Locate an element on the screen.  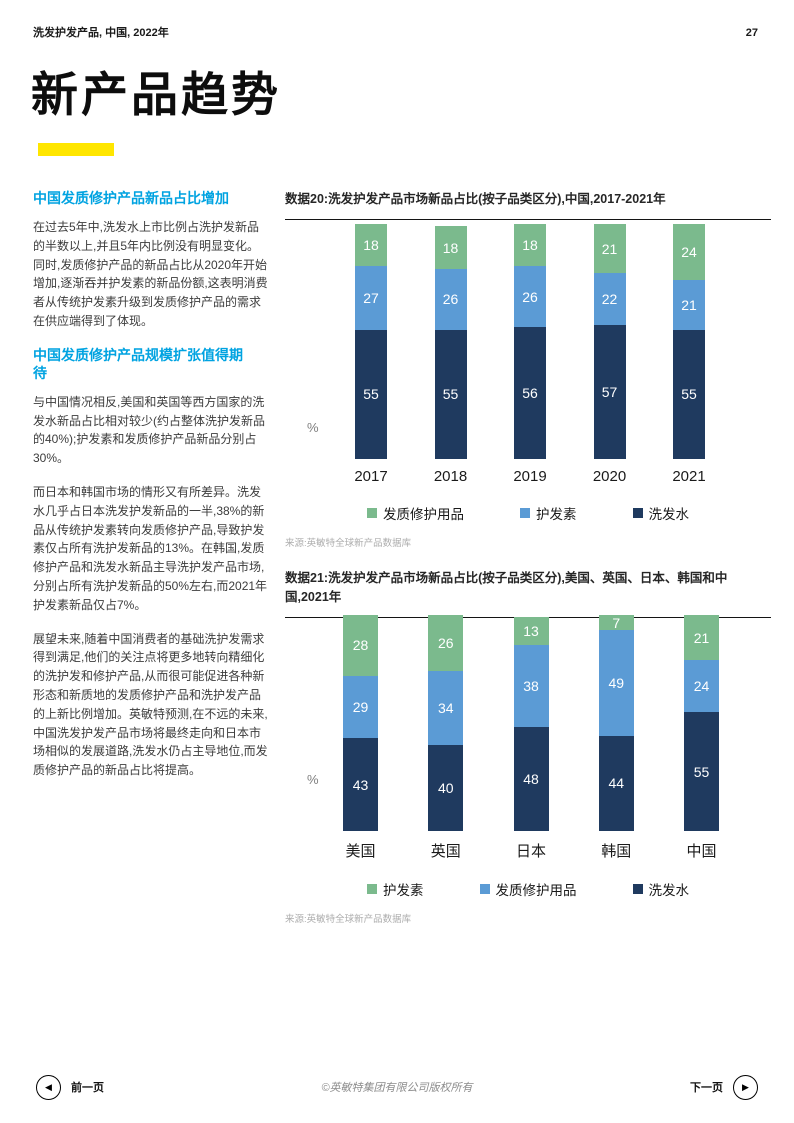
prev-page-button: ◀ 前一页 is located at coordinates (70, 1087).